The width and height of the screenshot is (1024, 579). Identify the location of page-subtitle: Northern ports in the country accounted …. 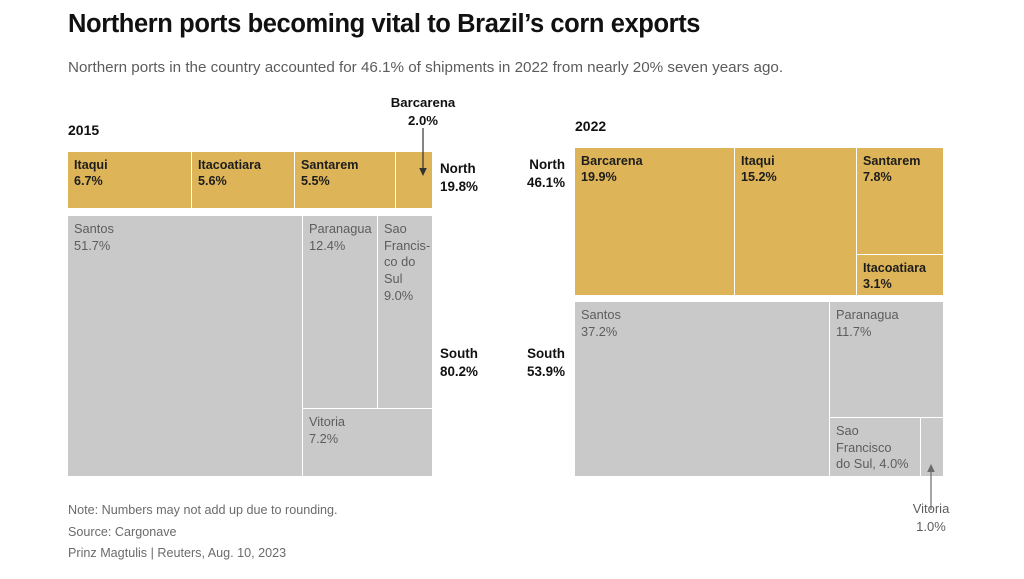
(426, 67).